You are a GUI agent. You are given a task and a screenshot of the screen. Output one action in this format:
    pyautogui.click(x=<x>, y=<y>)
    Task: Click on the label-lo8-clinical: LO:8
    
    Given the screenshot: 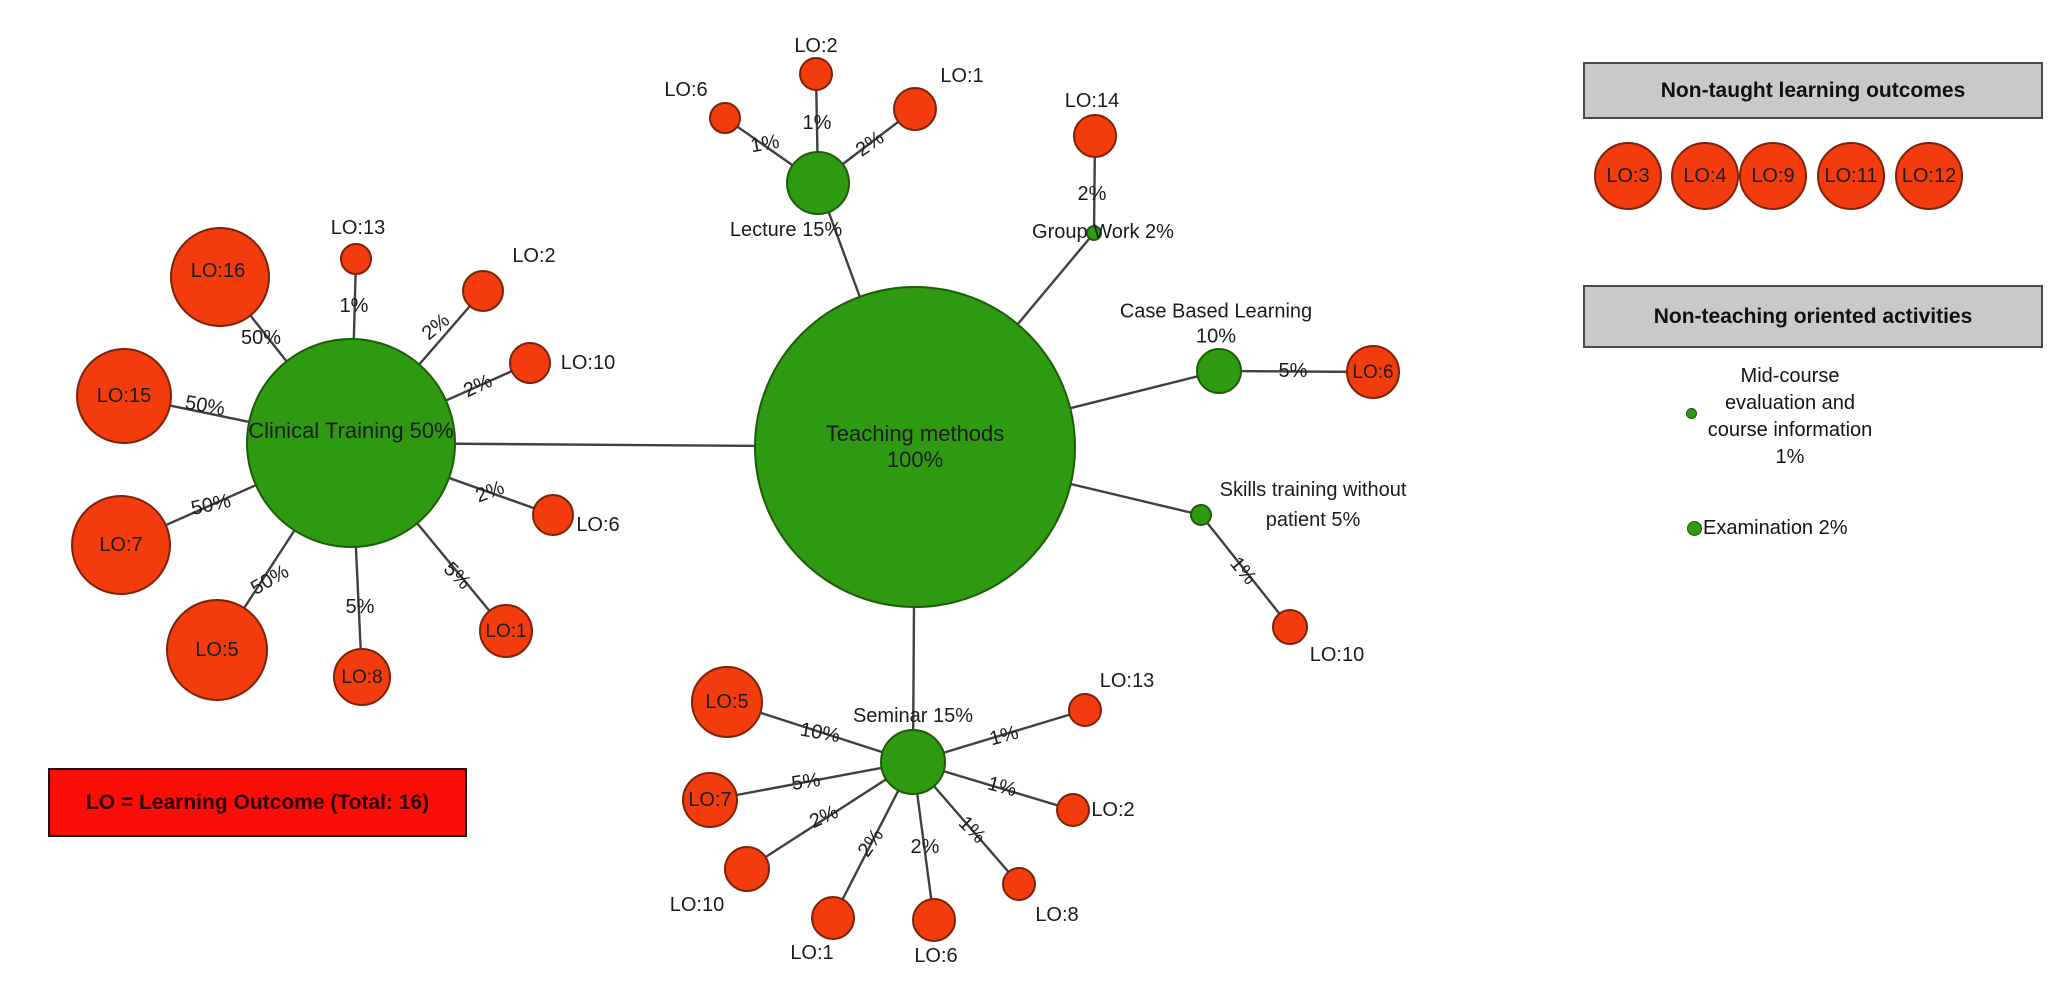 What is the action you would take?
    pyautogui.click(x=361, y=677)
    